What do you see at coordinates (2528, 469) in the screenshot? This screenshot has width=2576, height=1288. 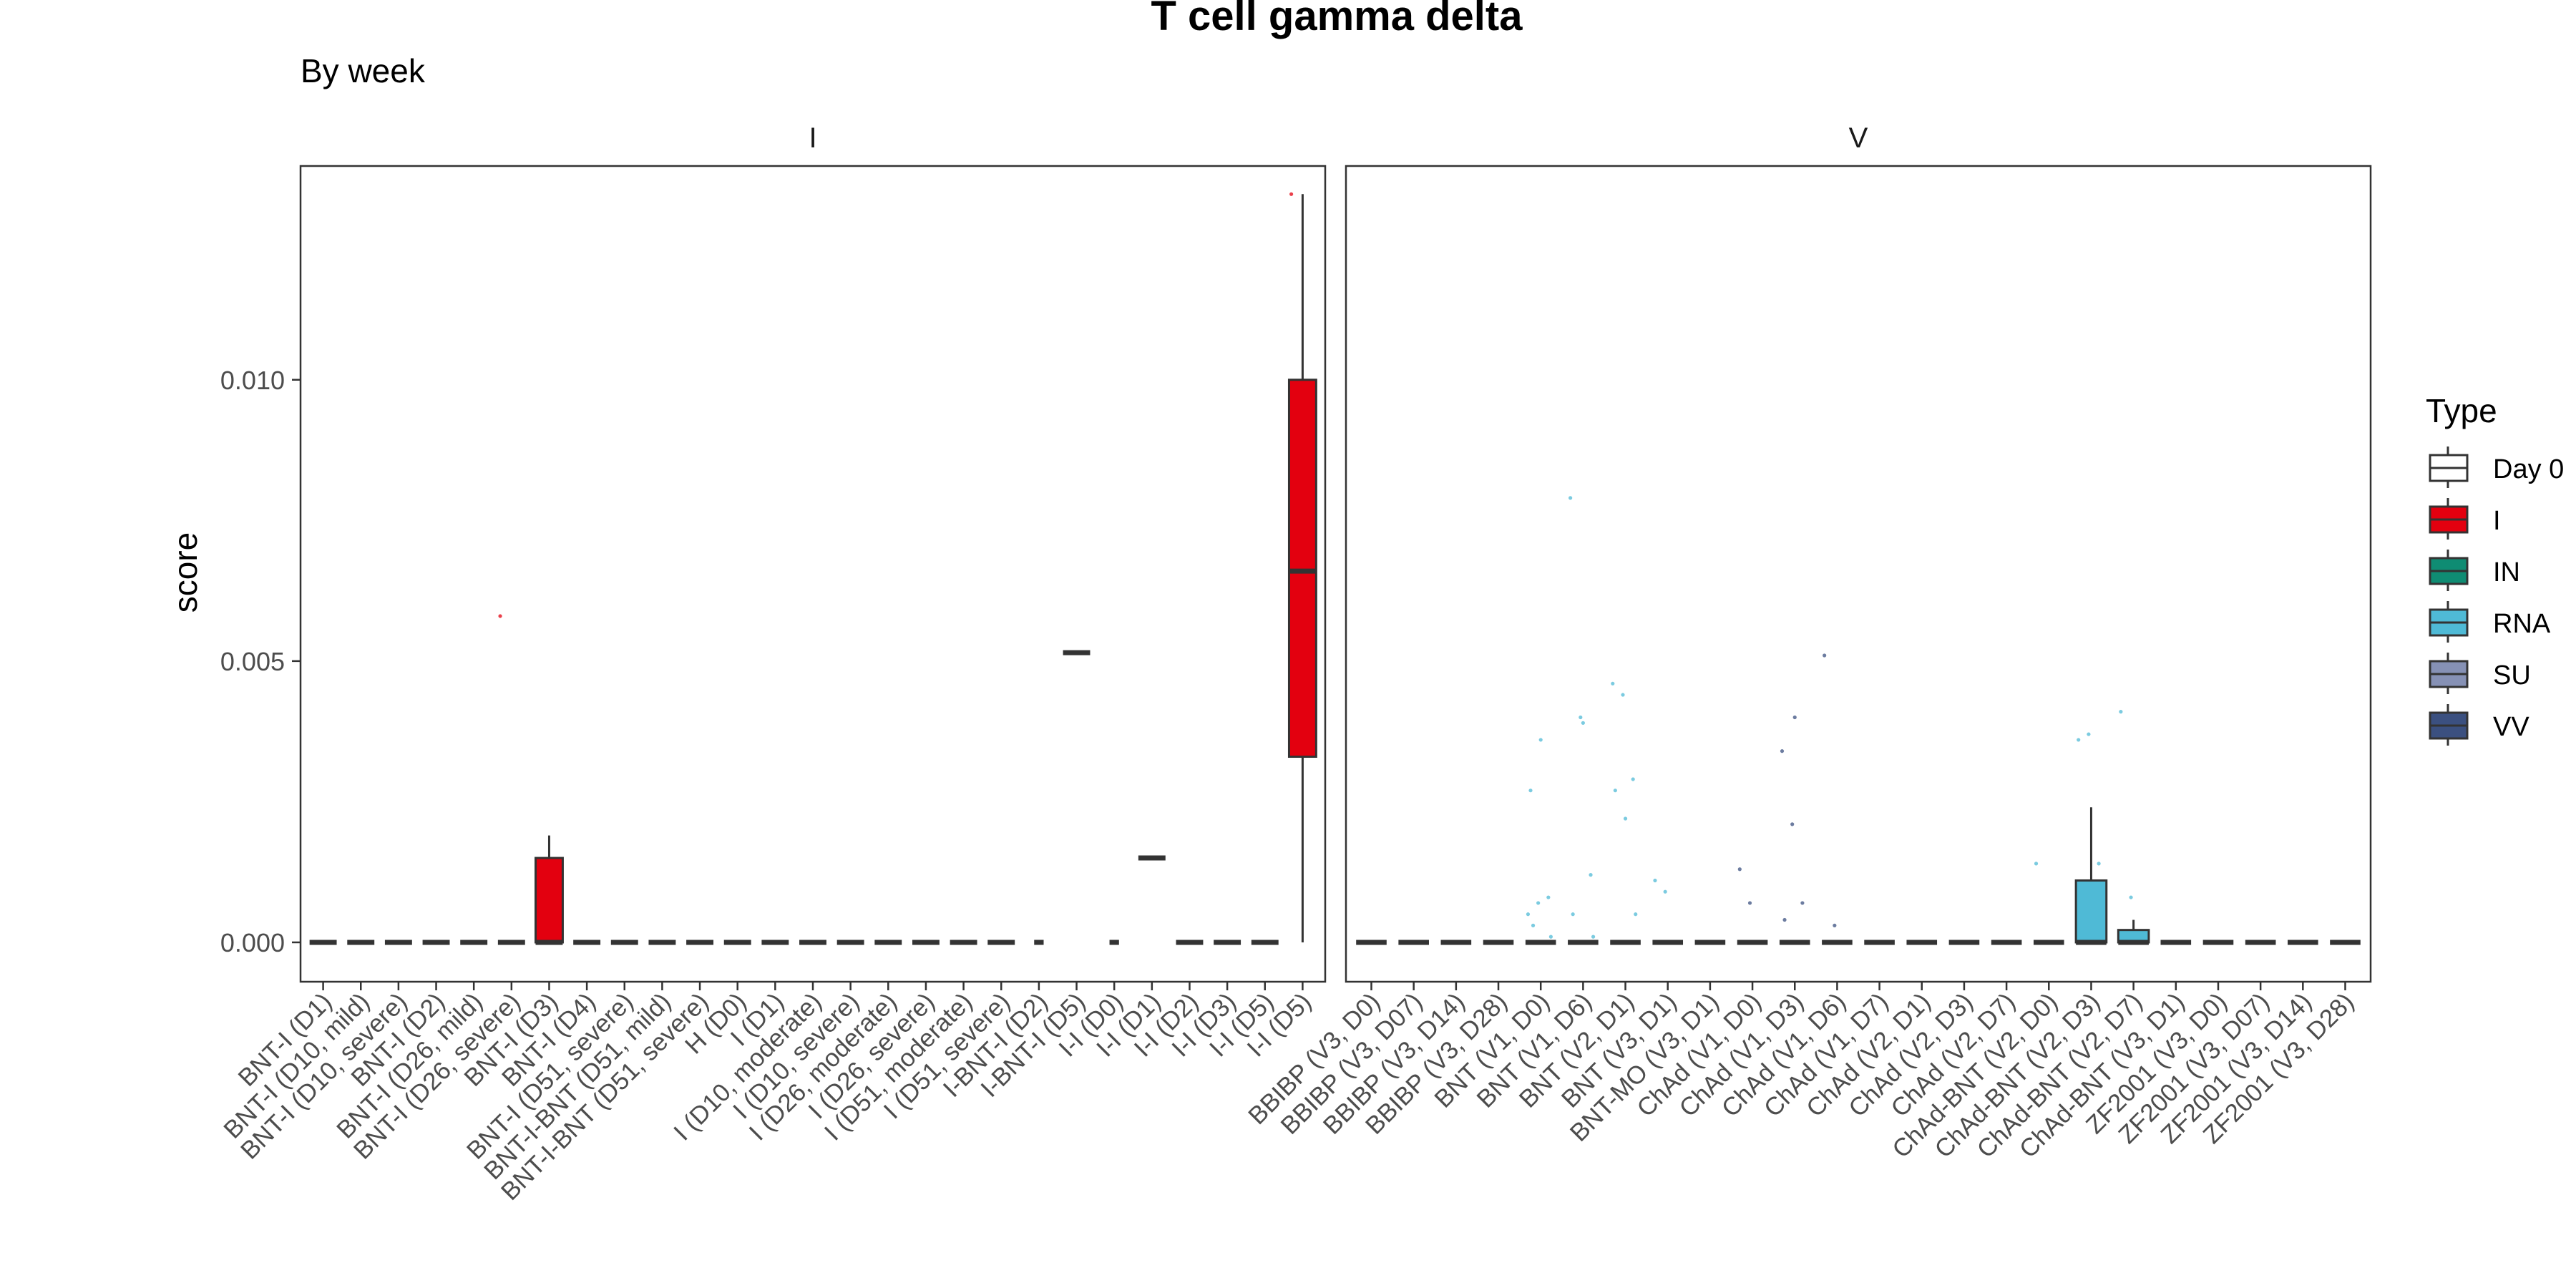 I see `legend-label: Day 0` at bounding box center [2528, 469].